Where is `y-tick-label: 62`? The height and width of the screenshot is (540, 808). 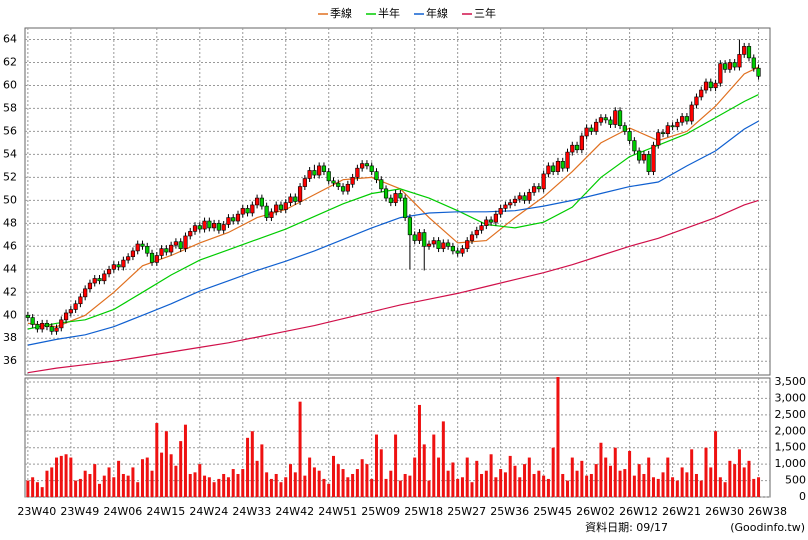 y-tick-label: 62 is located at coordinates (10, 61).